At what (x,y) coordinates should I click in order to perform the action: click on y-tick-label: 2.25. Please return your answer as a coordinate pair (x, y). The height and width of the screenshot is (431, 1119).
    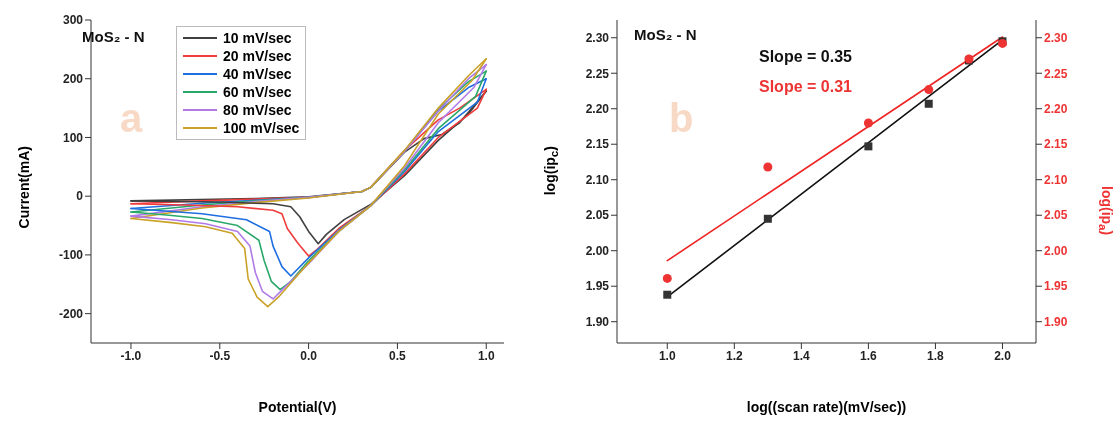
    Looking at the image, I should click on (597, 73).